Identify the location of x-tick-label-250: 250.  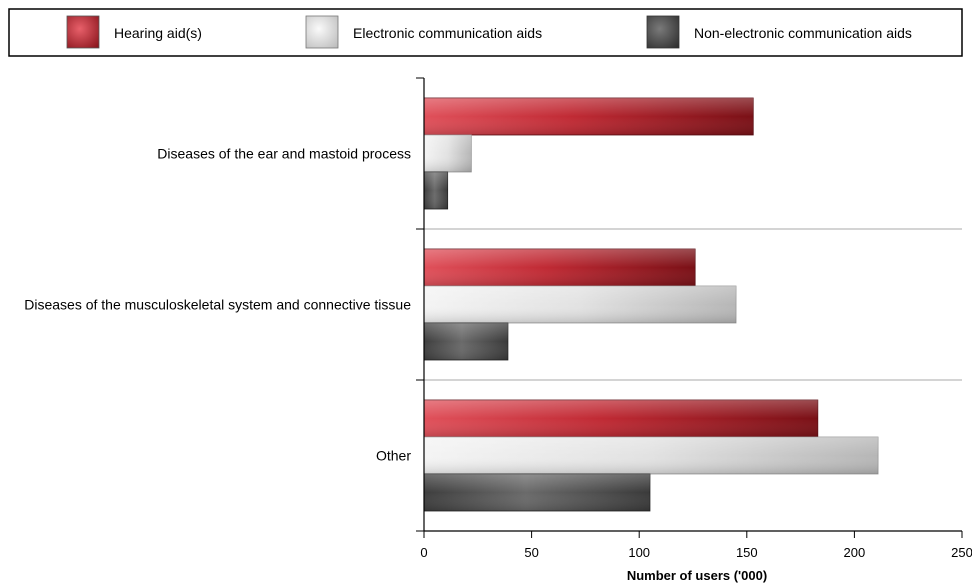
(961, 552).